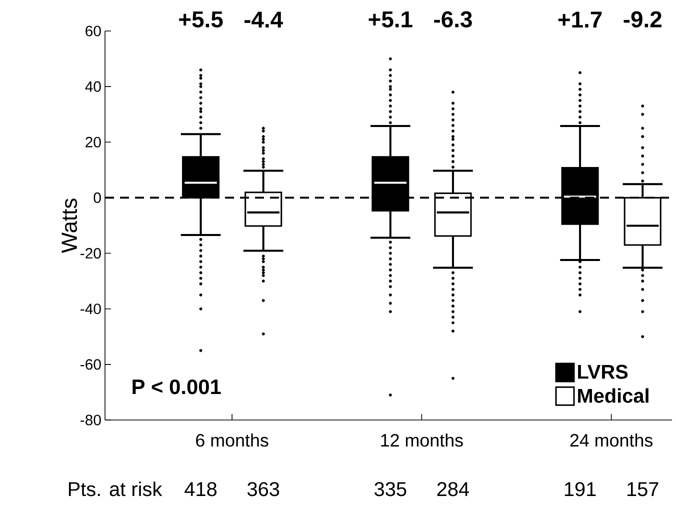 This screenshot has width=676, height=511. I want to click on text: 284, so click(453, 489).